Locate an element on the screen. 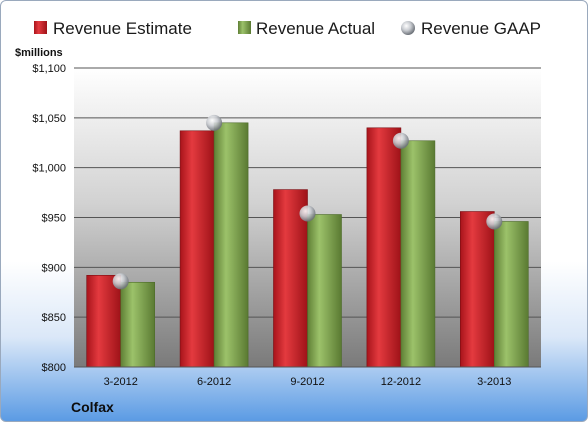 The height and width of the screenshot is (422, 588). y-tick-label: $950 is located at coordinates (54, 219).